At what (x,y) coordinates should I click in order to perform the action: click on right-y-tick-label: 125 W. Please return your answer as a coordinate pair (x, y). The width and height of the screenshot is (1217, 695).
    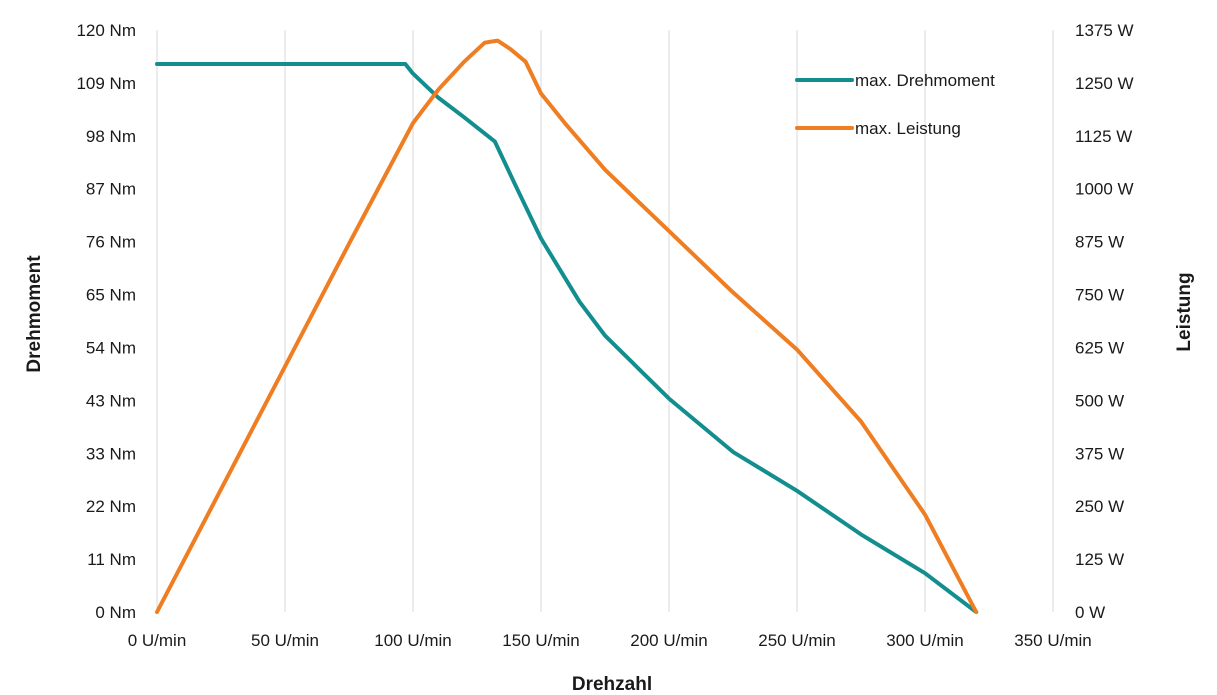
    Looking at the image, I should click on (1099, 559).